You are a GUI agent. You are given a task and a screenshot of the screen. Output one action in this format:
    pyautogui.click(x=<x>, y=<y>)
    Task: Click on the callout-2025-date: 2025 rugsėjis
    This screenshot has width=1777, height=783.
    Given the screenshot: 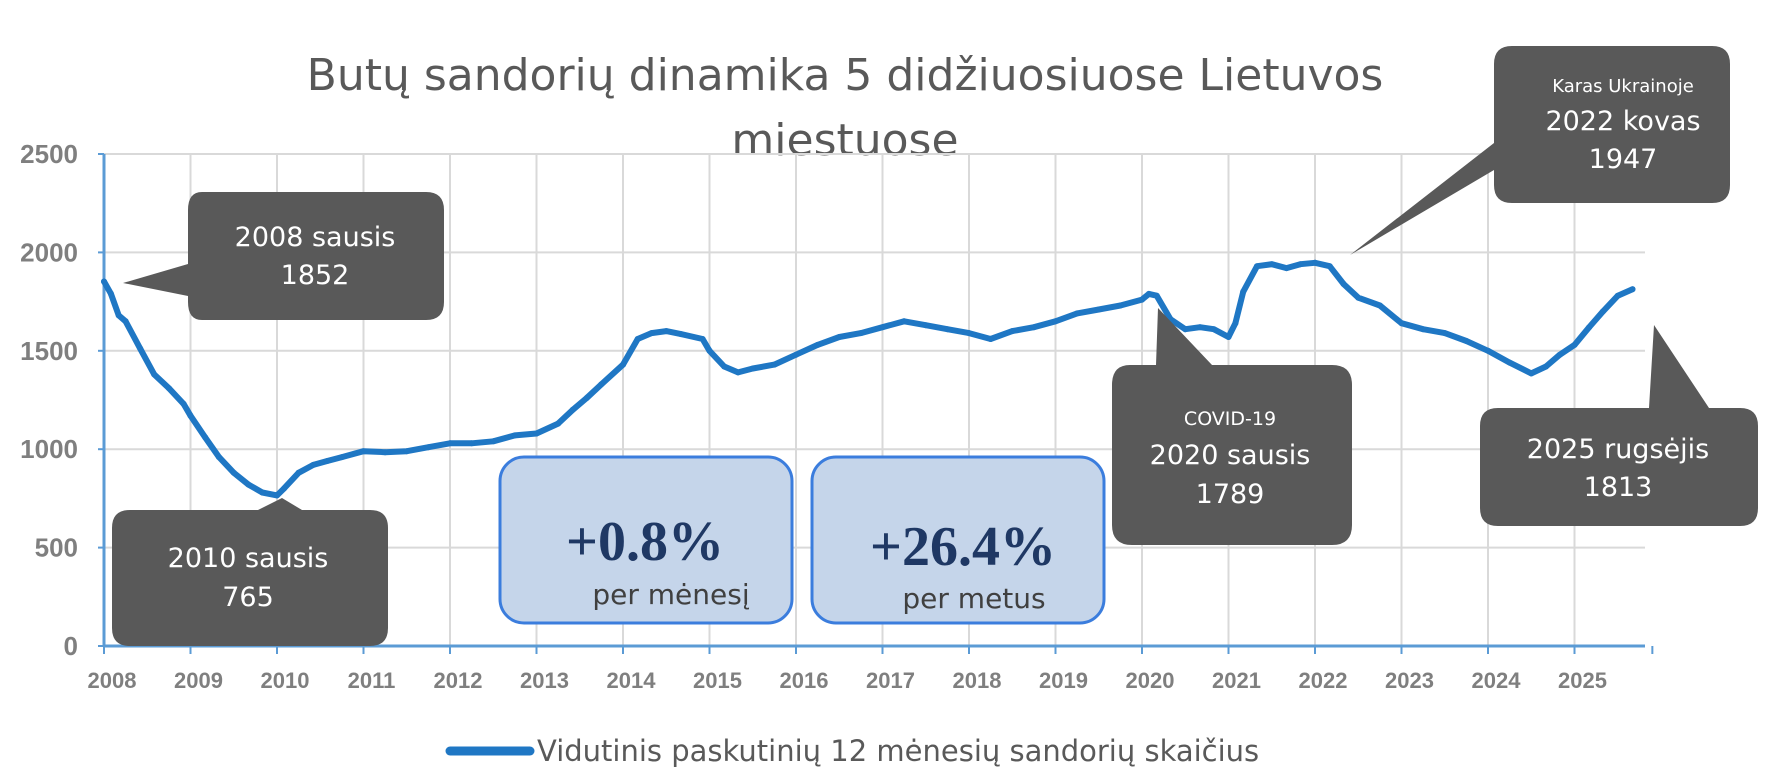 What is the action you would take?
    pyautogui.click(x=1618, y=449)
    